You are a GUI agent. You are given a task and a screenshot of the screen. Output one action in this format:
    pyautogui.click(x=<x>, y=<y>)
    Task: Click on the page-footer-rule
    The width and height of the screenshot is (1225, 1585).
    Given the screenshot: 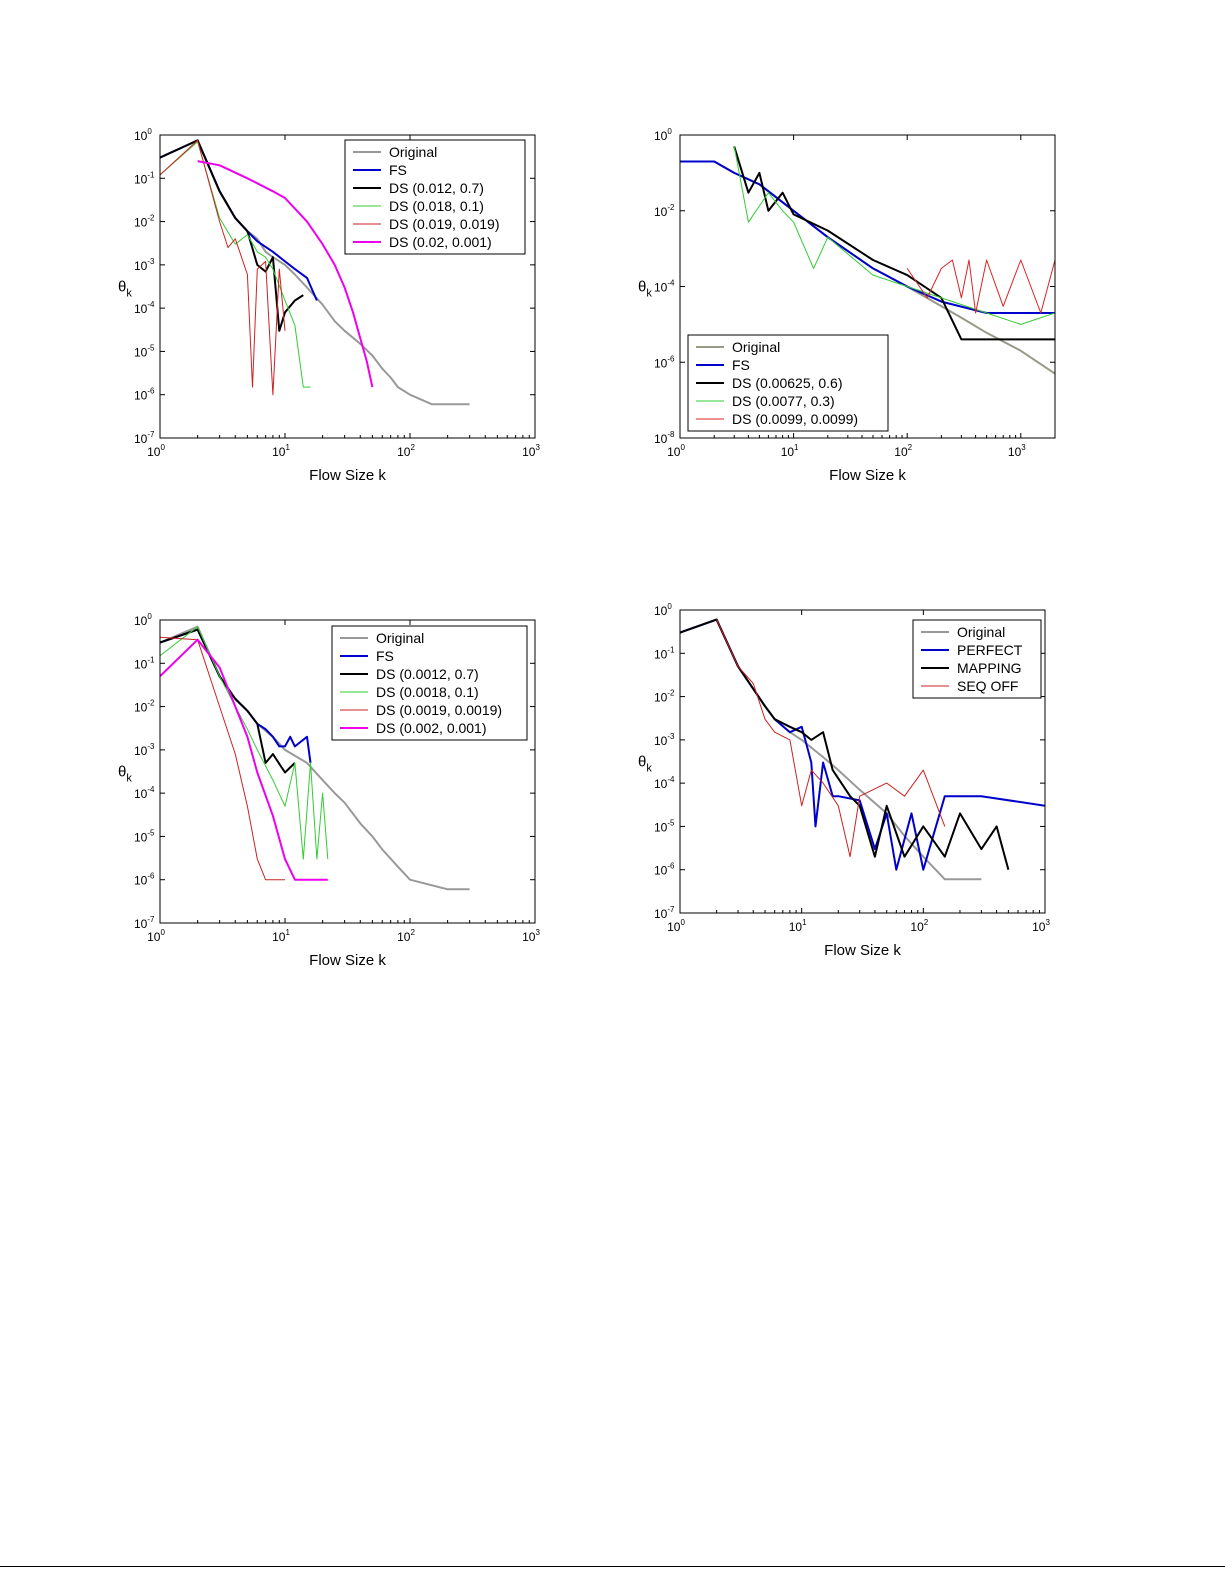 What is the action you would take?
    pyautogui.click(x=612, y=1566)
    